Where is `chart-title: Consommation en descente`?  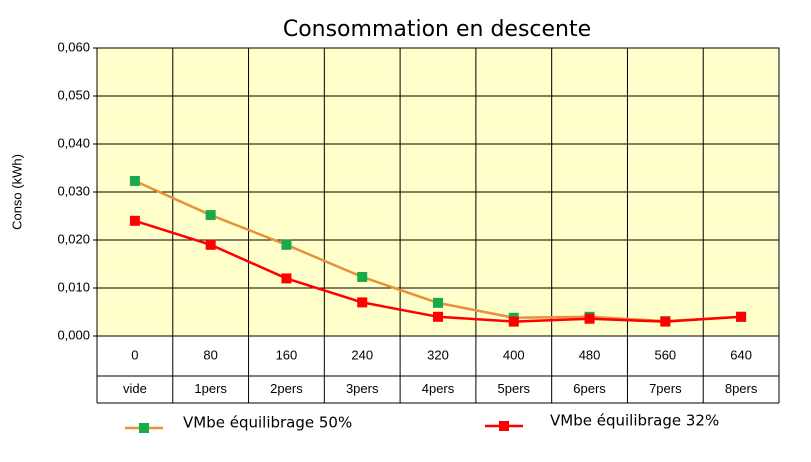
chart-title: Consommation en descente is located at coordinates (437, 29).